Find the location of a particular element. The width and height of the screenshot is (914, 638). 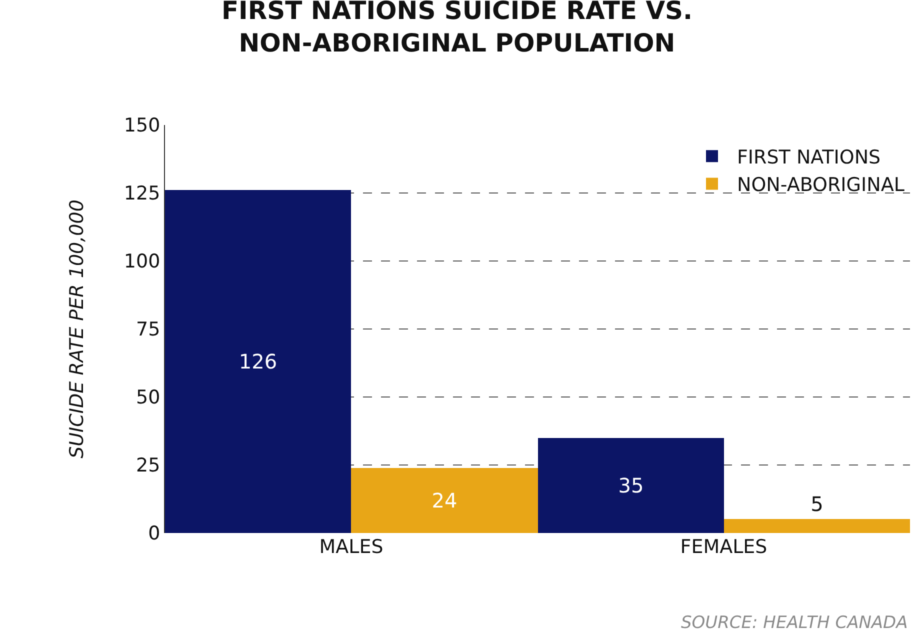

y-tick-label: 0 is located at coordinates (154, 533).